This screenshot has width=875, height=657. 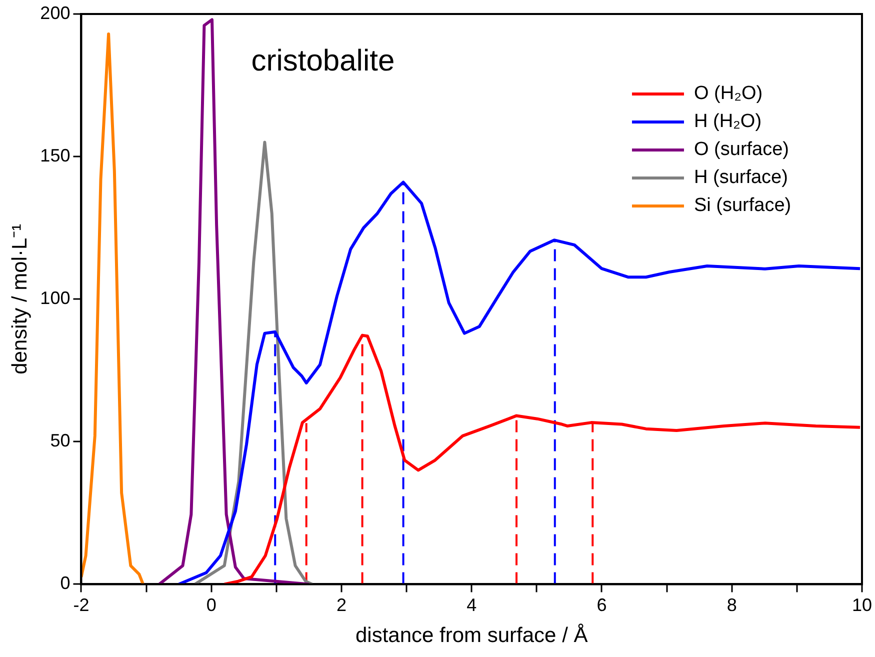 I want to click on legend-label: O (surface), so click(x=742, y=149).